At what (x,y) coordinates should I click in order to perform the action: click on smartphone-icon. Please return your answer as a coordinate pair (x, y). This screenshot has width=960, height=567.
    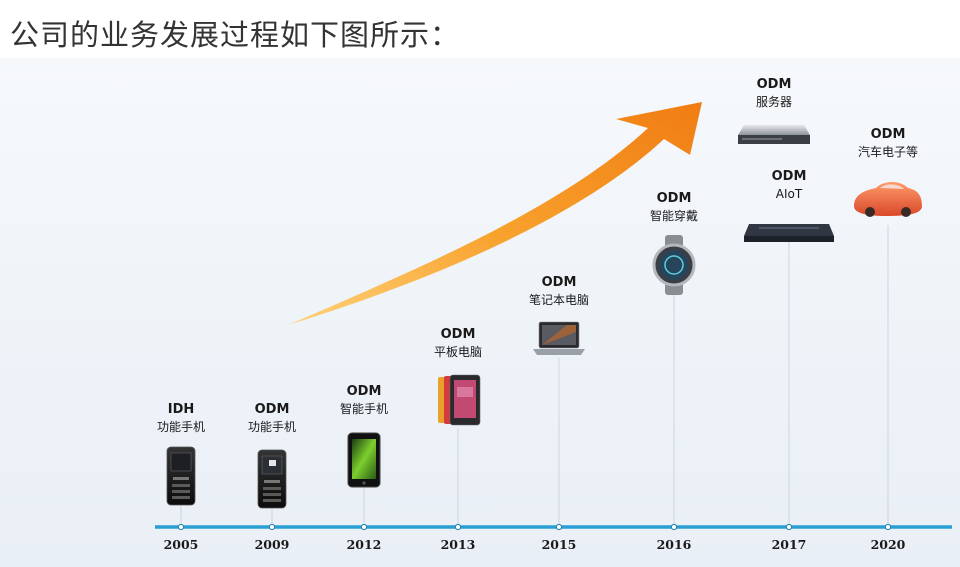
    Looking at the image, I should click on (364, 460).